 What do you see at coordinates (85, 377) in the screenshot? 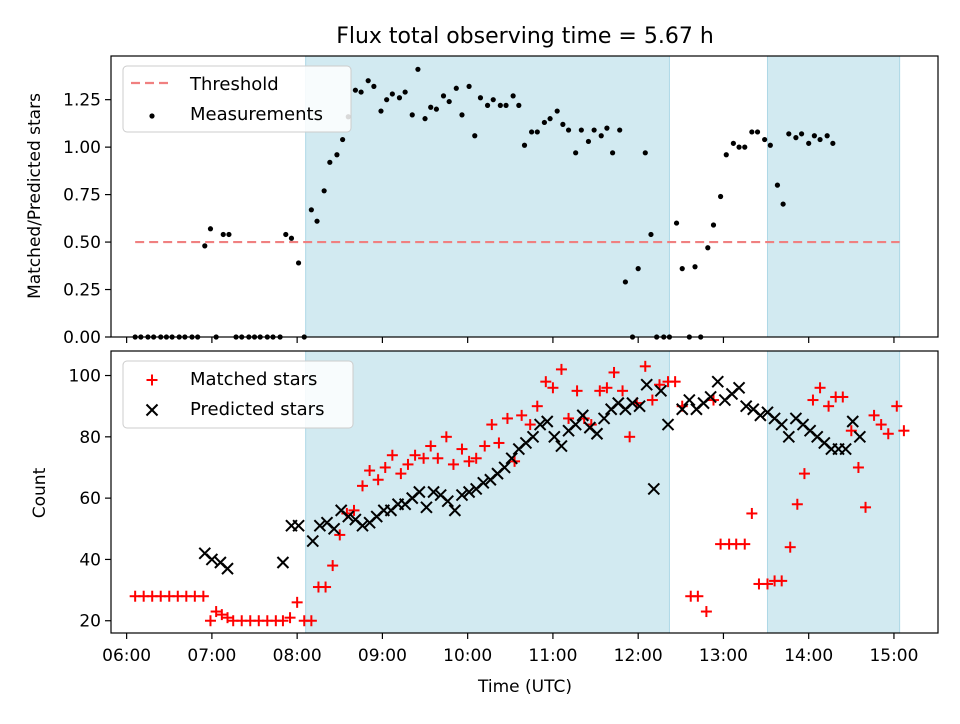
I see `y-tick-label: 100` at bounding box center [85, 377].